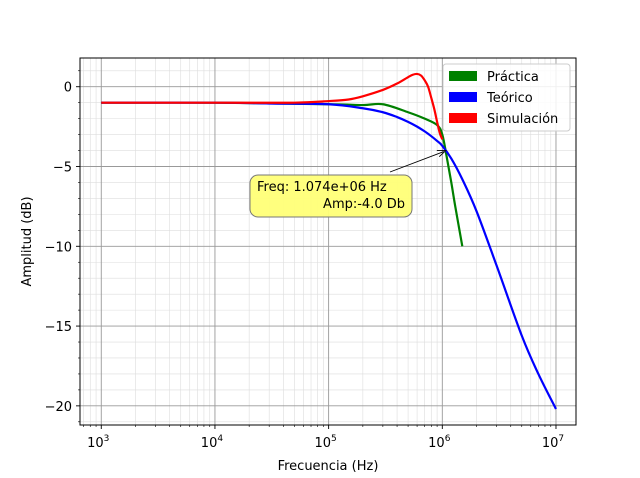  I want to click on x-tick-label: 10⁵, so click(325, 442).